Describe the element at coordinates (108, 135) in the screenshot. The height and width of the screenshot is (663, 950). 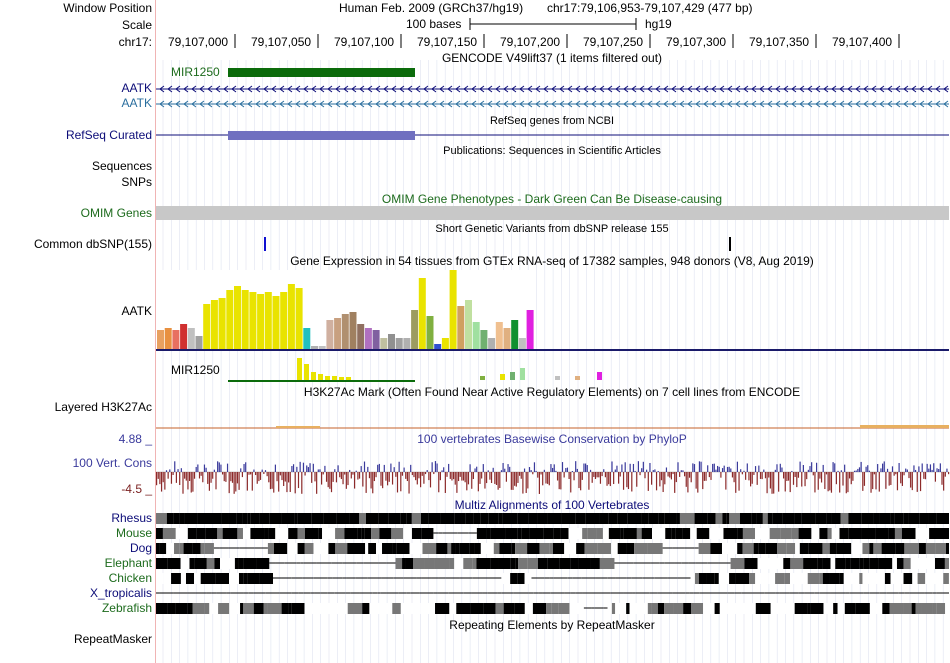
I see `refseq-label: RefSeq Curated` at that location.